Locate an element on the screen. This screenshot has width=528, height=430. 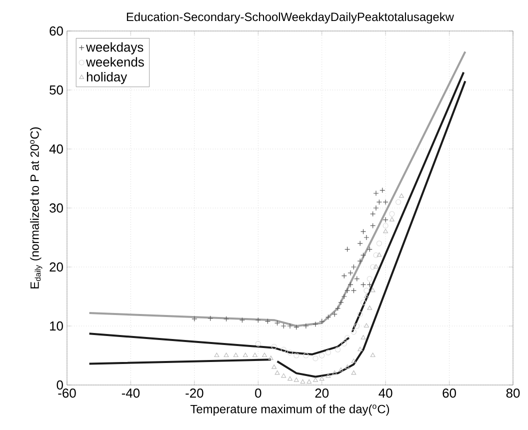
legend-label: weekends is located at coordinates (115, 62).